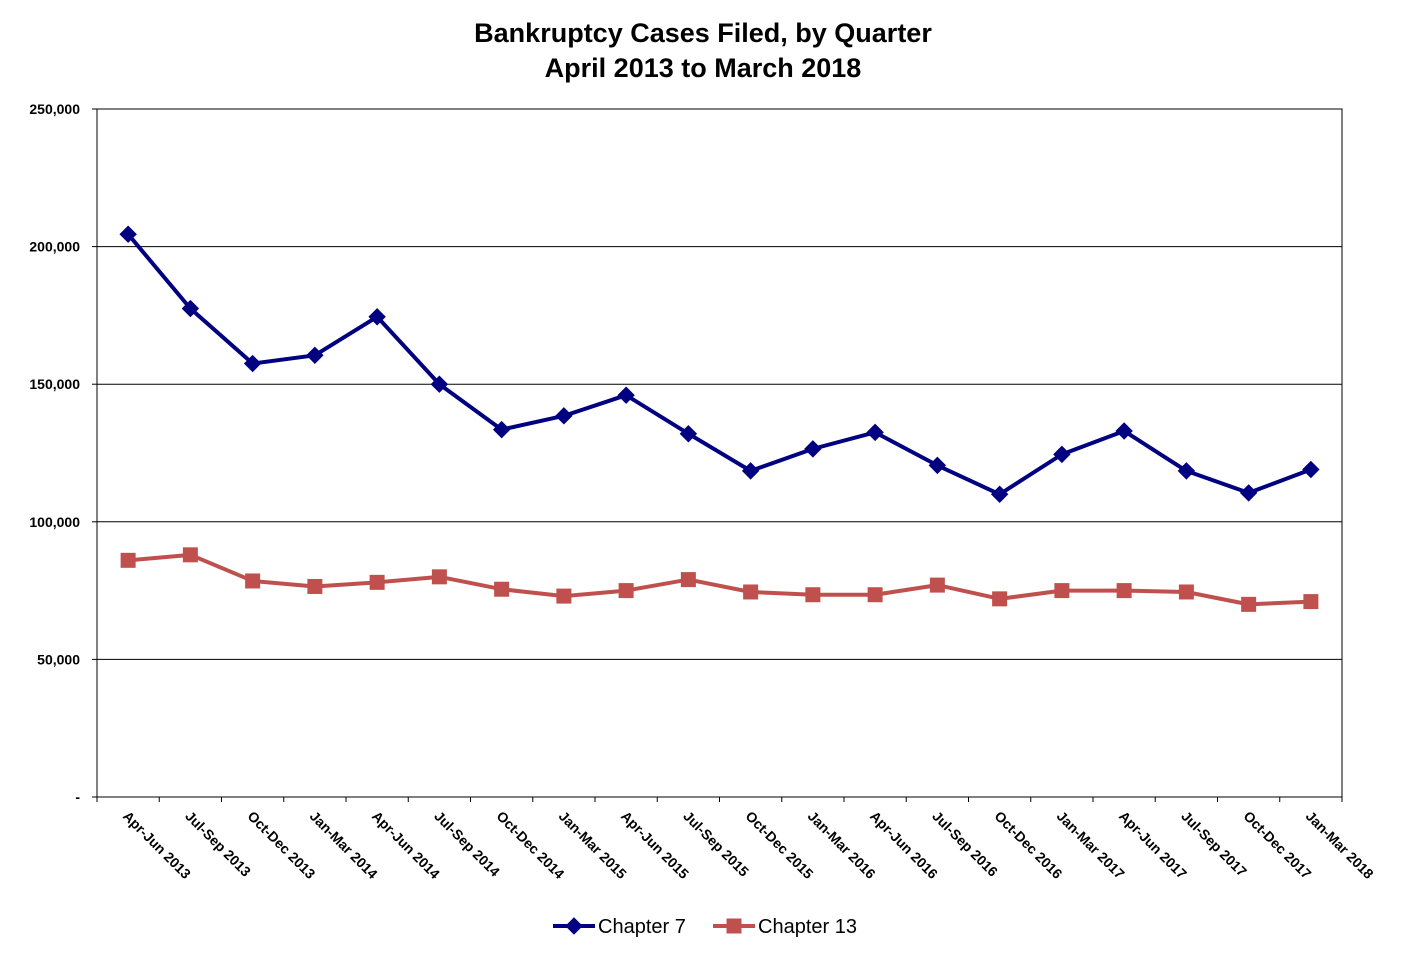 This screenshot has width=1406, height=956. Describe the element at coordinates (54, 109) in the screenshot. I see `y-tick-label: 250,000` at that location.